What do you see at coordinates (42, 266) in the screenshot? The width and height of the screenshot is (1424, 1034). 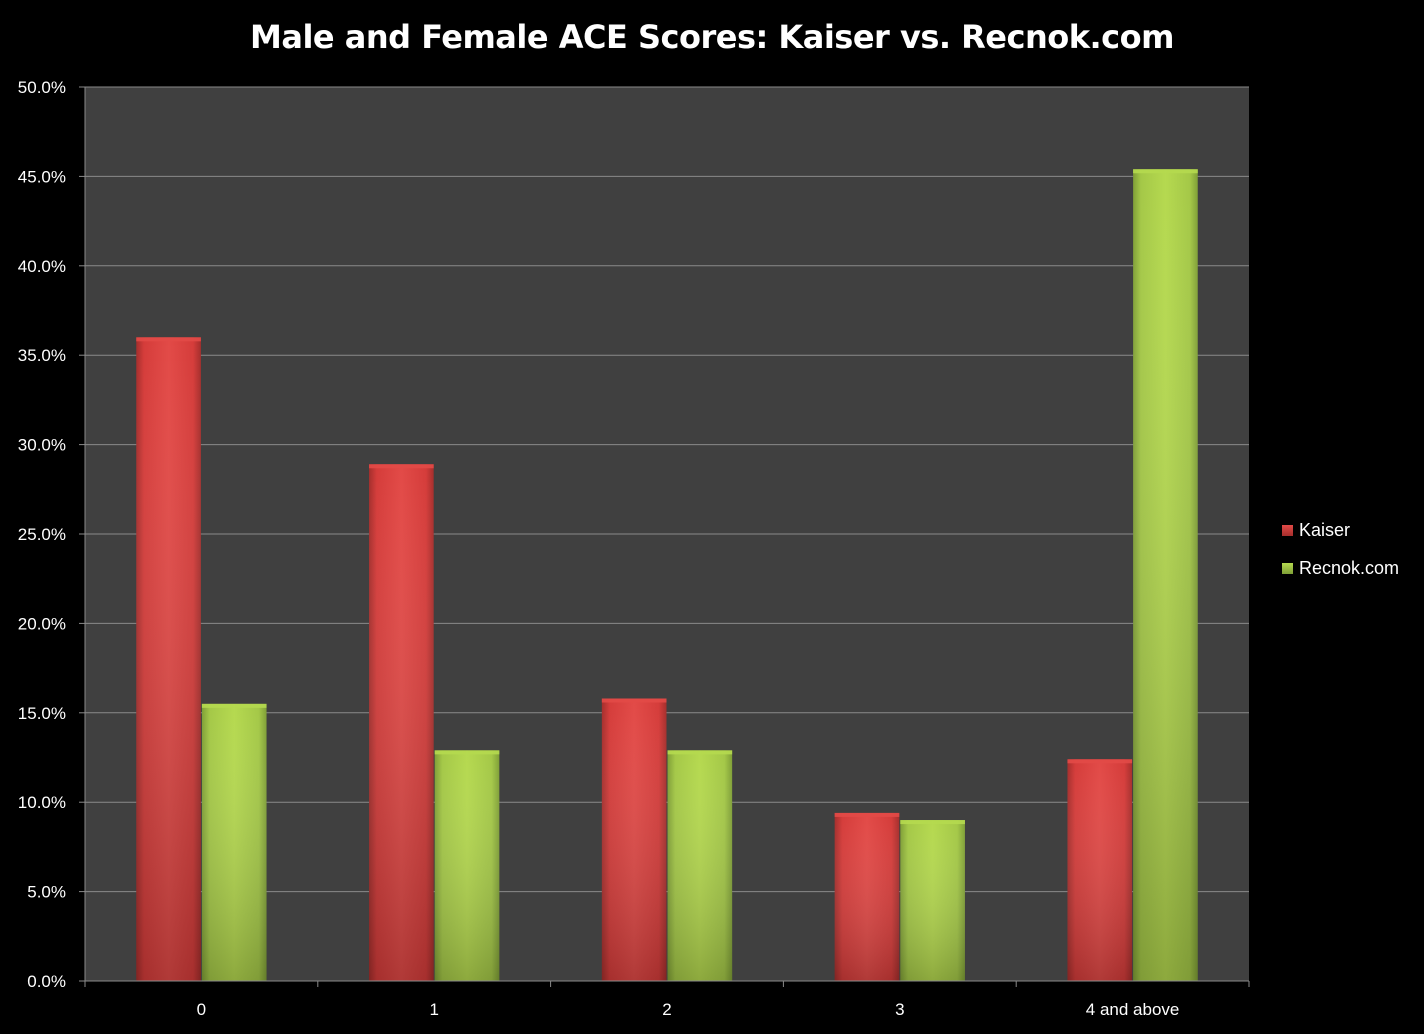 I see `y-tick-label: 40.0%` at bounding box center [42, 266].